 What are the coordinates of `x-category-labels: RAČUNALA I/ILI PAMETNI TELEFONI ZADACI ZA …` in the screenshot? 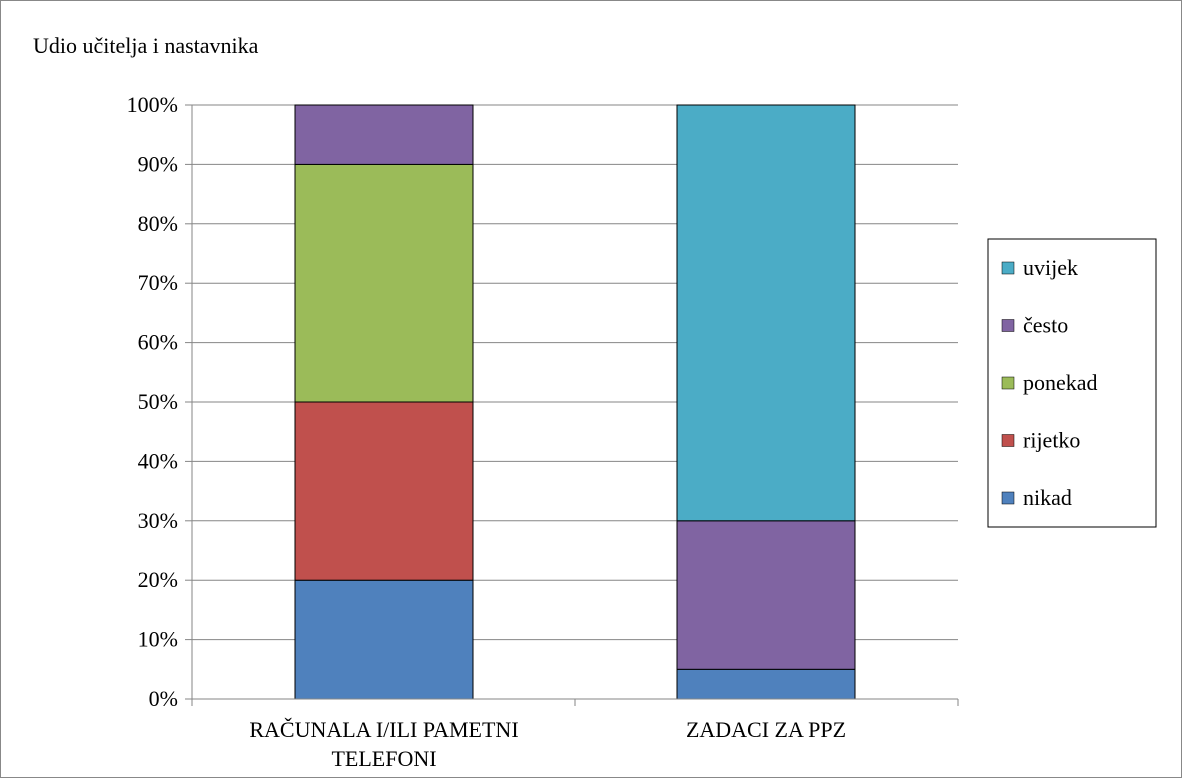 It's located at (547, 744).